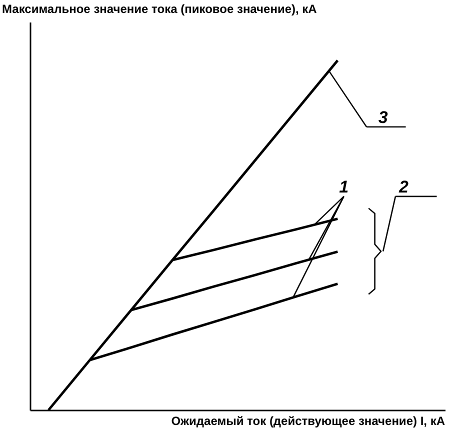 The width and height of the screenshot is (455, 430). I want to click on annotation: 1, so click(344, 186).